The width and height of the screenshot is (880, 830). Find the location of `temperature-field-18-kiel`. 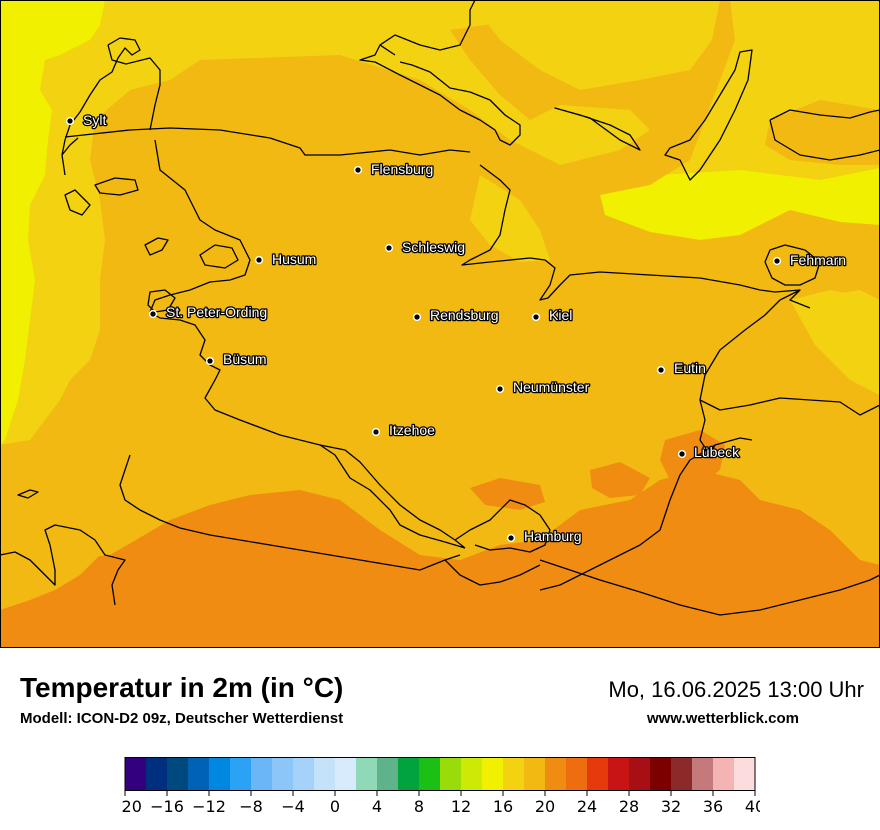

temperature-field-18-kiel is located at coordinates (510, 218).